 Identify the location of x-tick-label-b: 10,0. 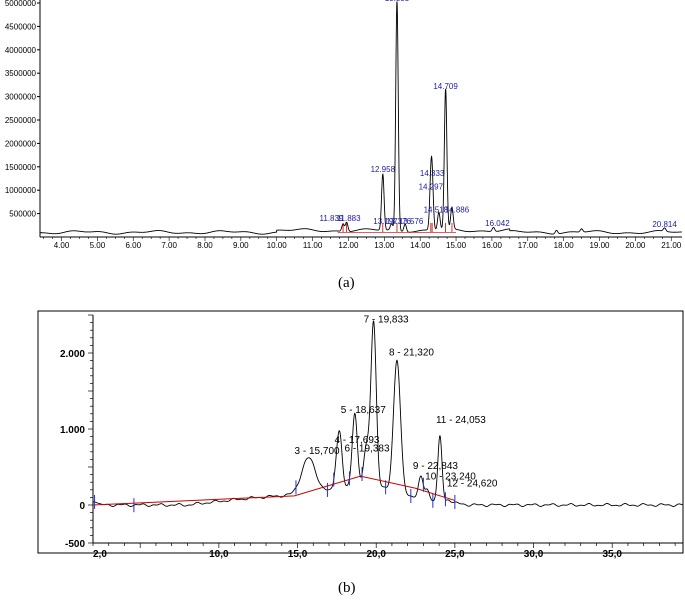
(219, 554).